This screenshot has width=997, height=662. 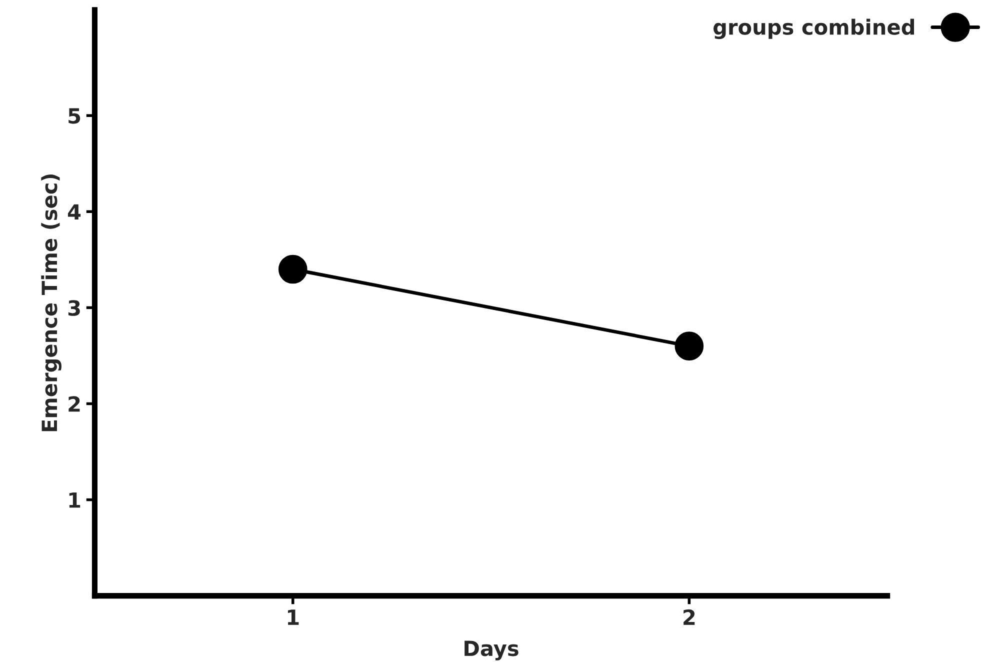 What do you see at coordinates (813, 29) in the screenshot?
I see `legend-label: groups combined` at bounding box center [813, 29].